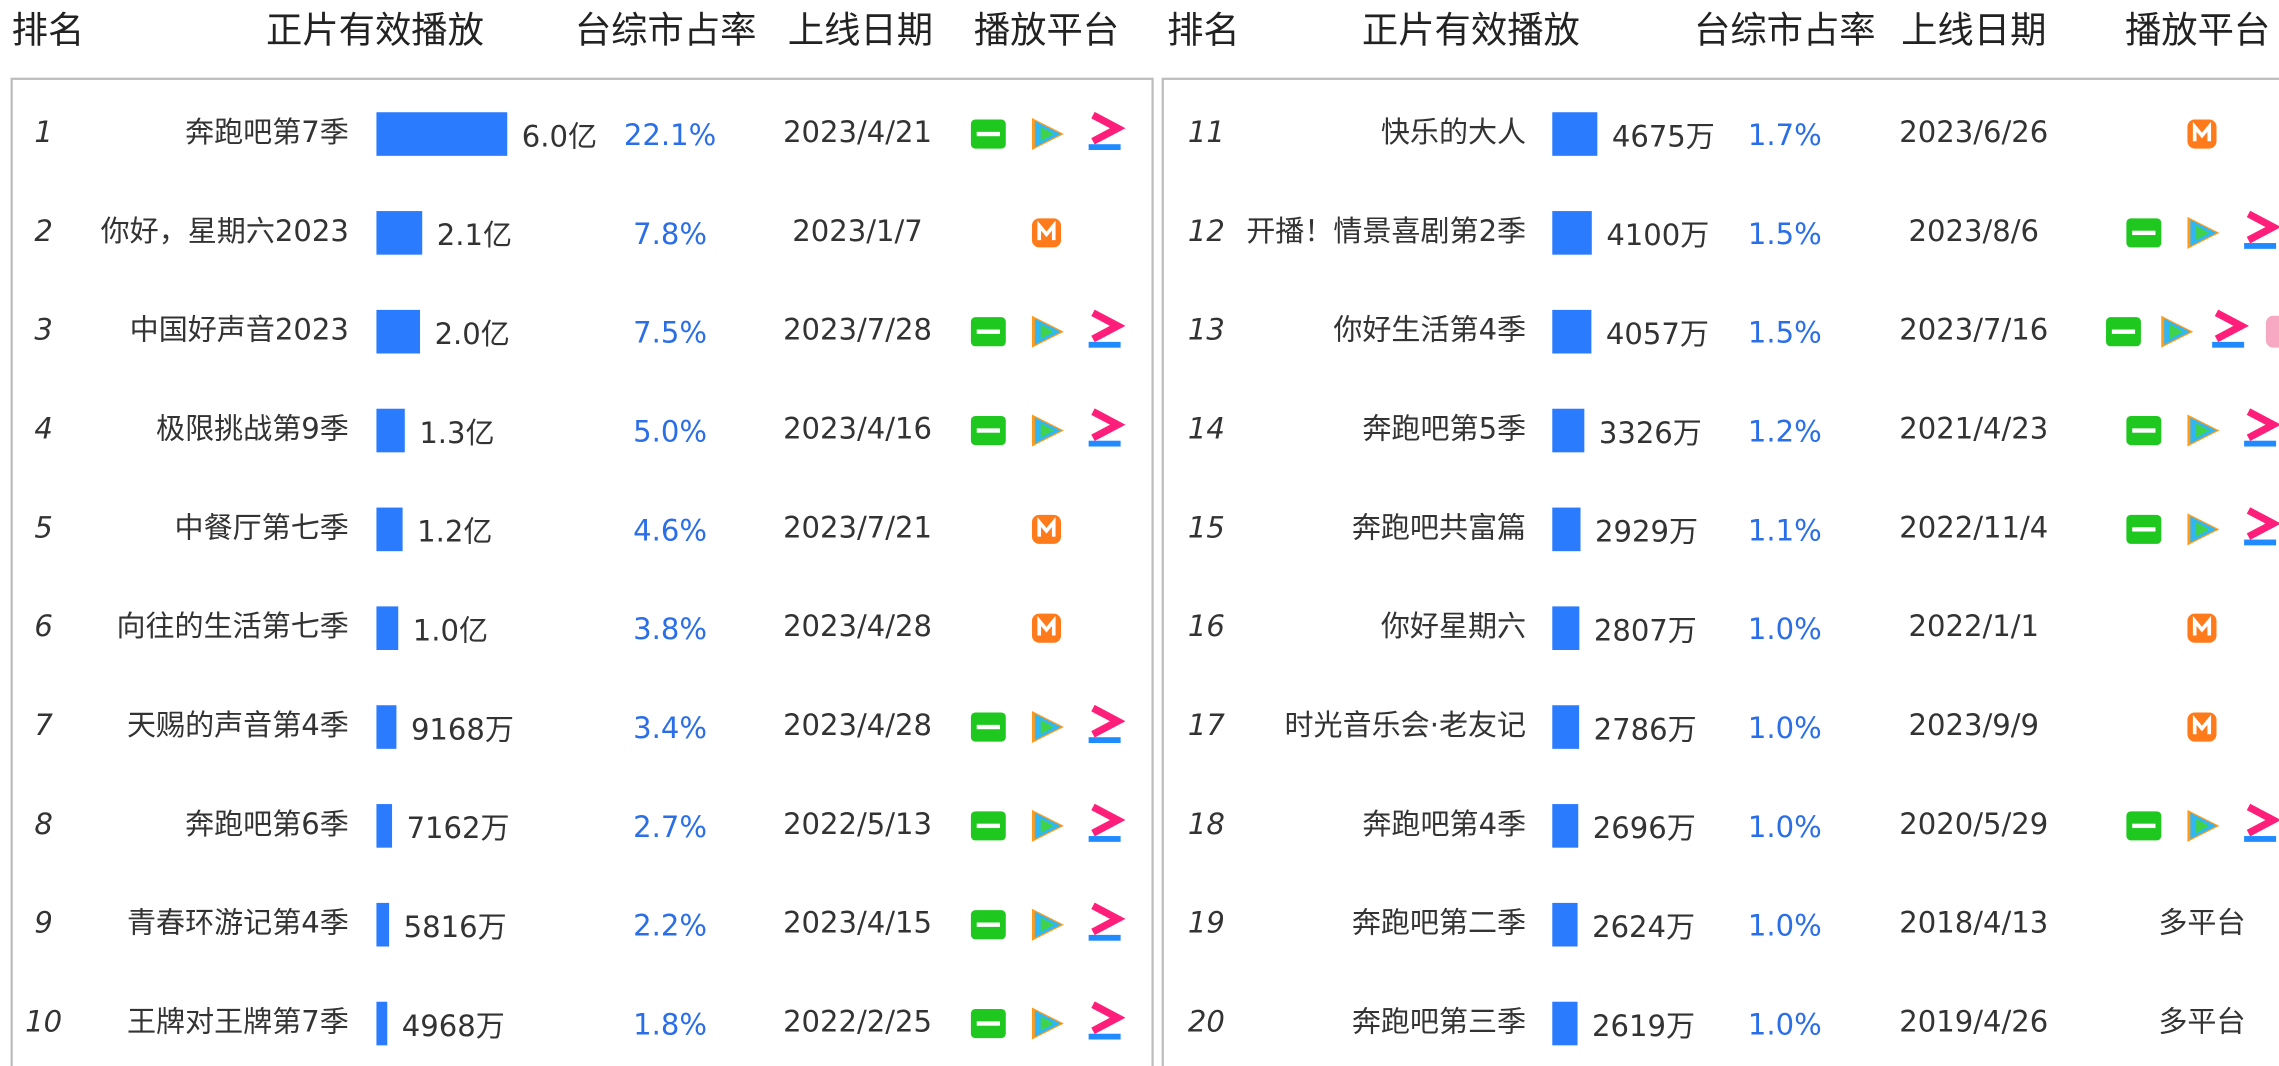  I want to click on table-row: 8 奔跑吧第6季 7162万 2.7% 2022/5/13, so click(580, 825).